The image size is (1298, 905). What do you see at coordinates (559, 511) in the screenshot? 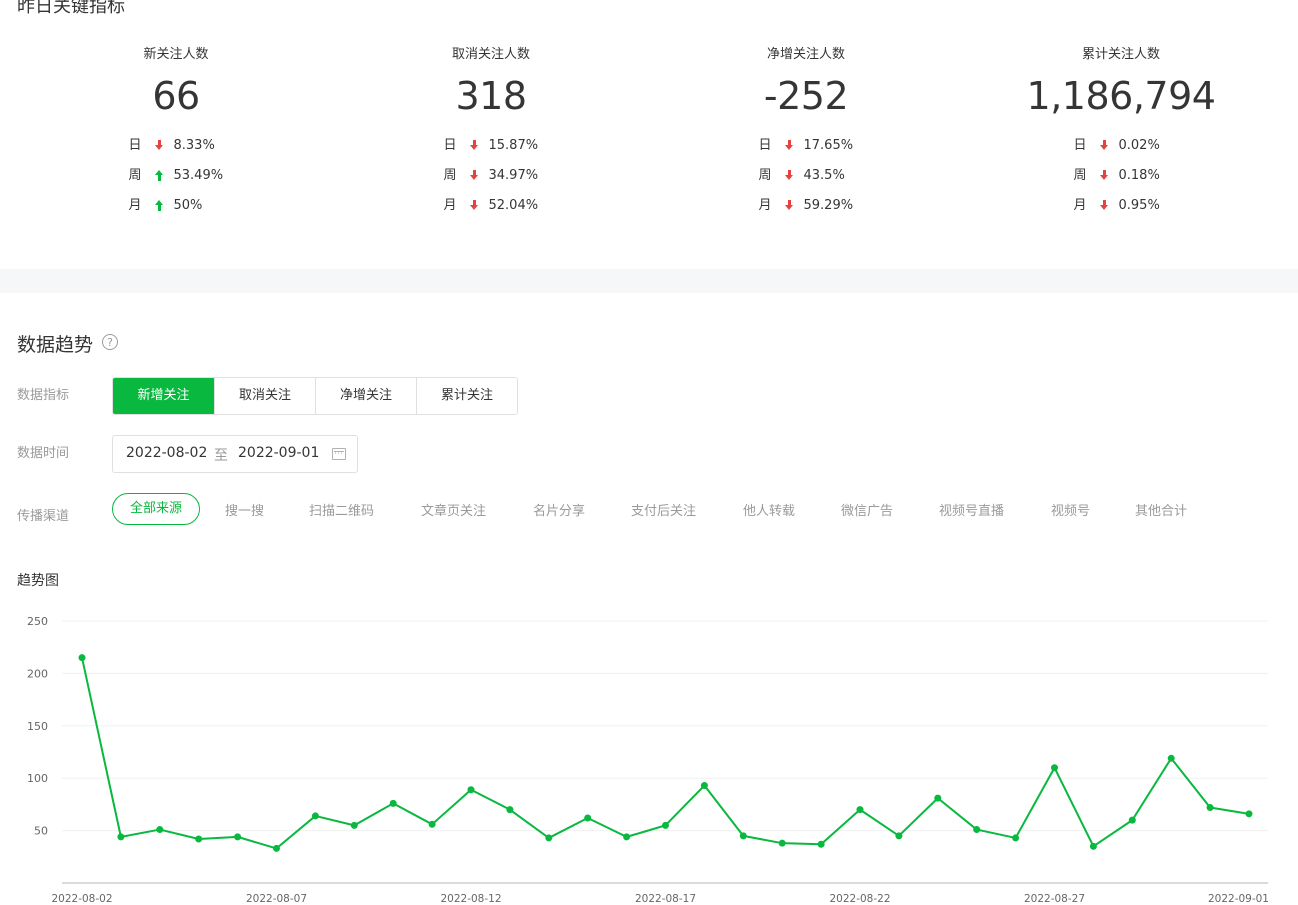
I see `channel-card-share: 名片分享` at bounding box center [559, 511].